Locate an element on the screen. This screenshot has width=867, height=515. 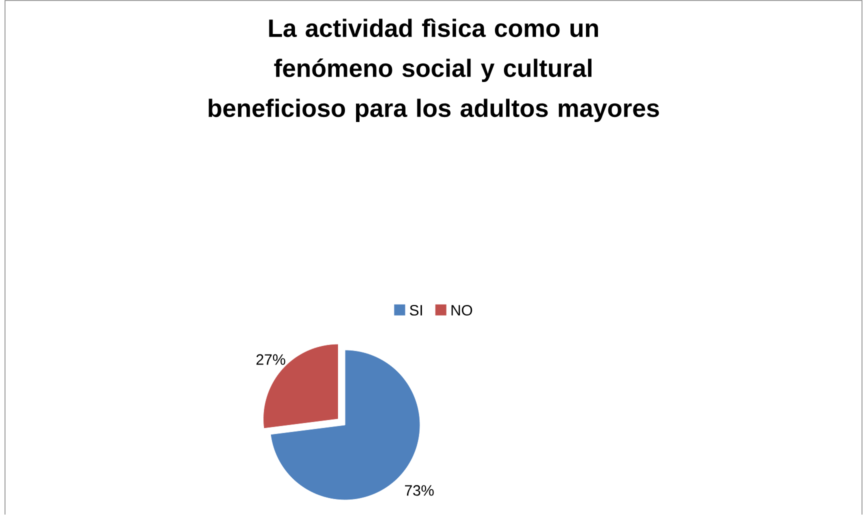
data-label: 73% is located at coordinates (419, 490).